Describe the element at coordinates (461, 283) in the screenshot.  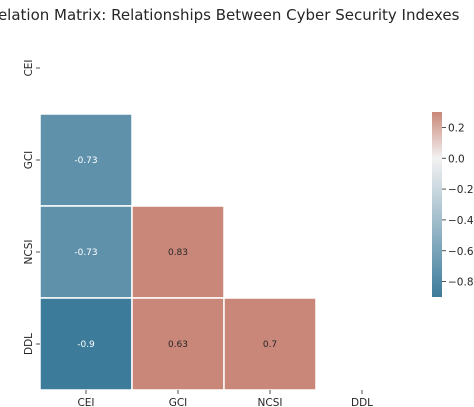
I see `colorbar-tick-label: −0.8` at that location.